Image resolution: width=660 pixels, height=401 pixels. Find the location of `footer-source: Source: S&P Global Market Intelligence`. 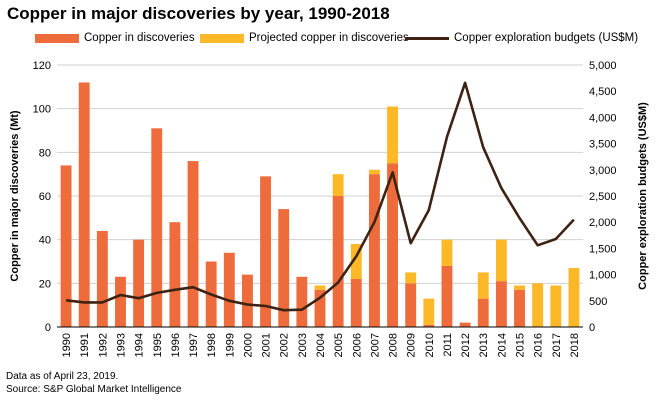

footer-source: Source: S&P Global Market Intelligence is located at coordinates (94, 389).